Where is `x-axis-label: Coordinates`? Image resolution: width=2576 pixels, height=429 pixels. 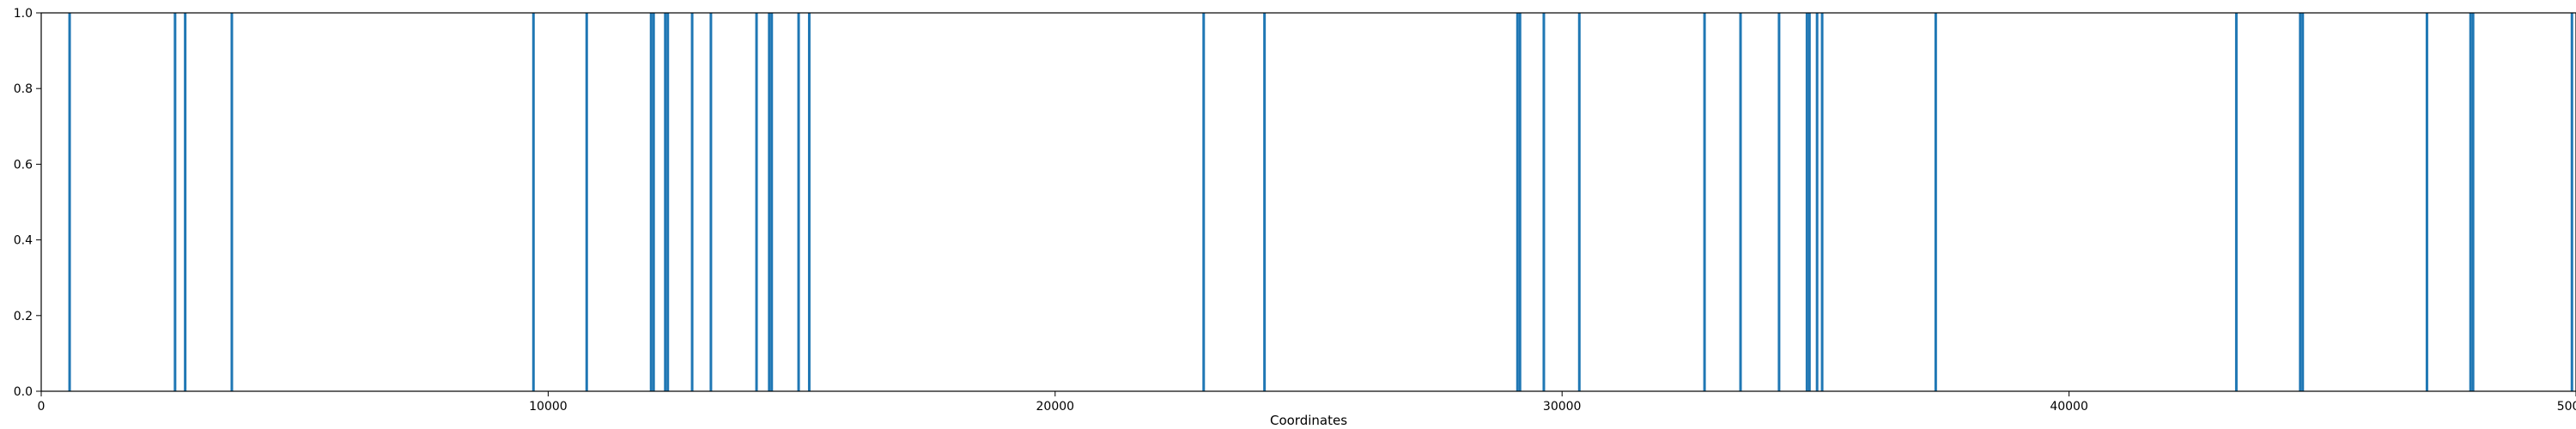 x-axis-label: Coordinates is located at coordinates (1308, 420).